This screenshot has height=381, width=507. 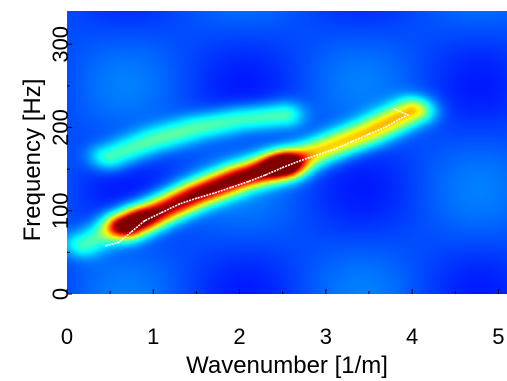 What do you see at coordinates (32, 160) in the screenshot?
I see `y-axis-label: Frequency [Hz]` at bounding box center [32, 160].